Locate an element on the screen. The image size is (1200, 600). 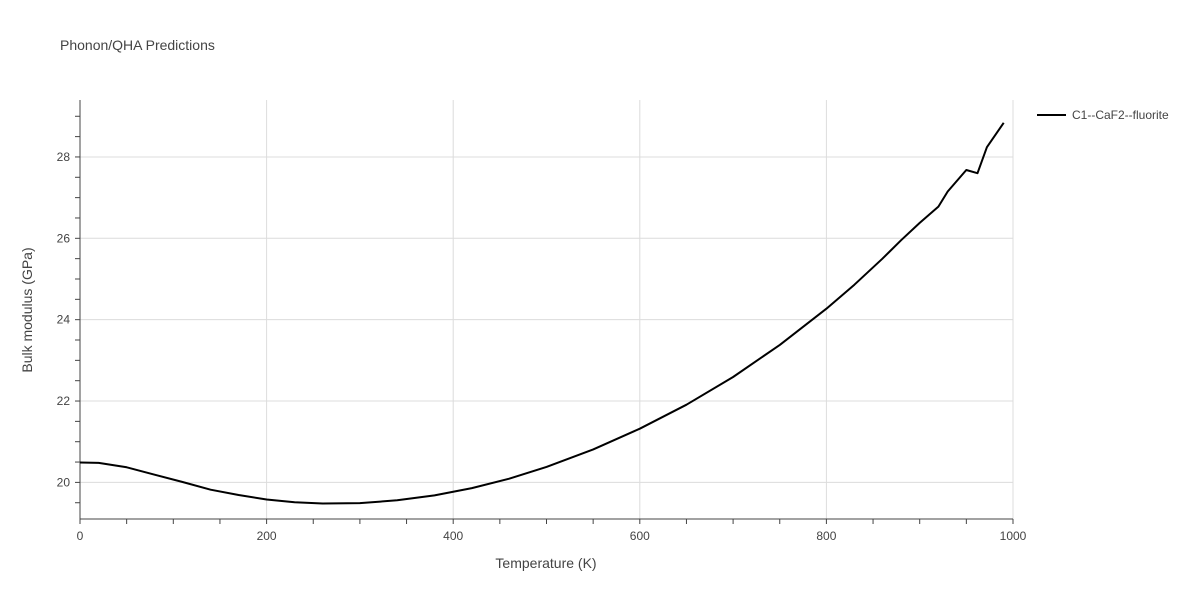
y-axis-title: Bulk modulus (GPa) is located at coordinates (27, 309).